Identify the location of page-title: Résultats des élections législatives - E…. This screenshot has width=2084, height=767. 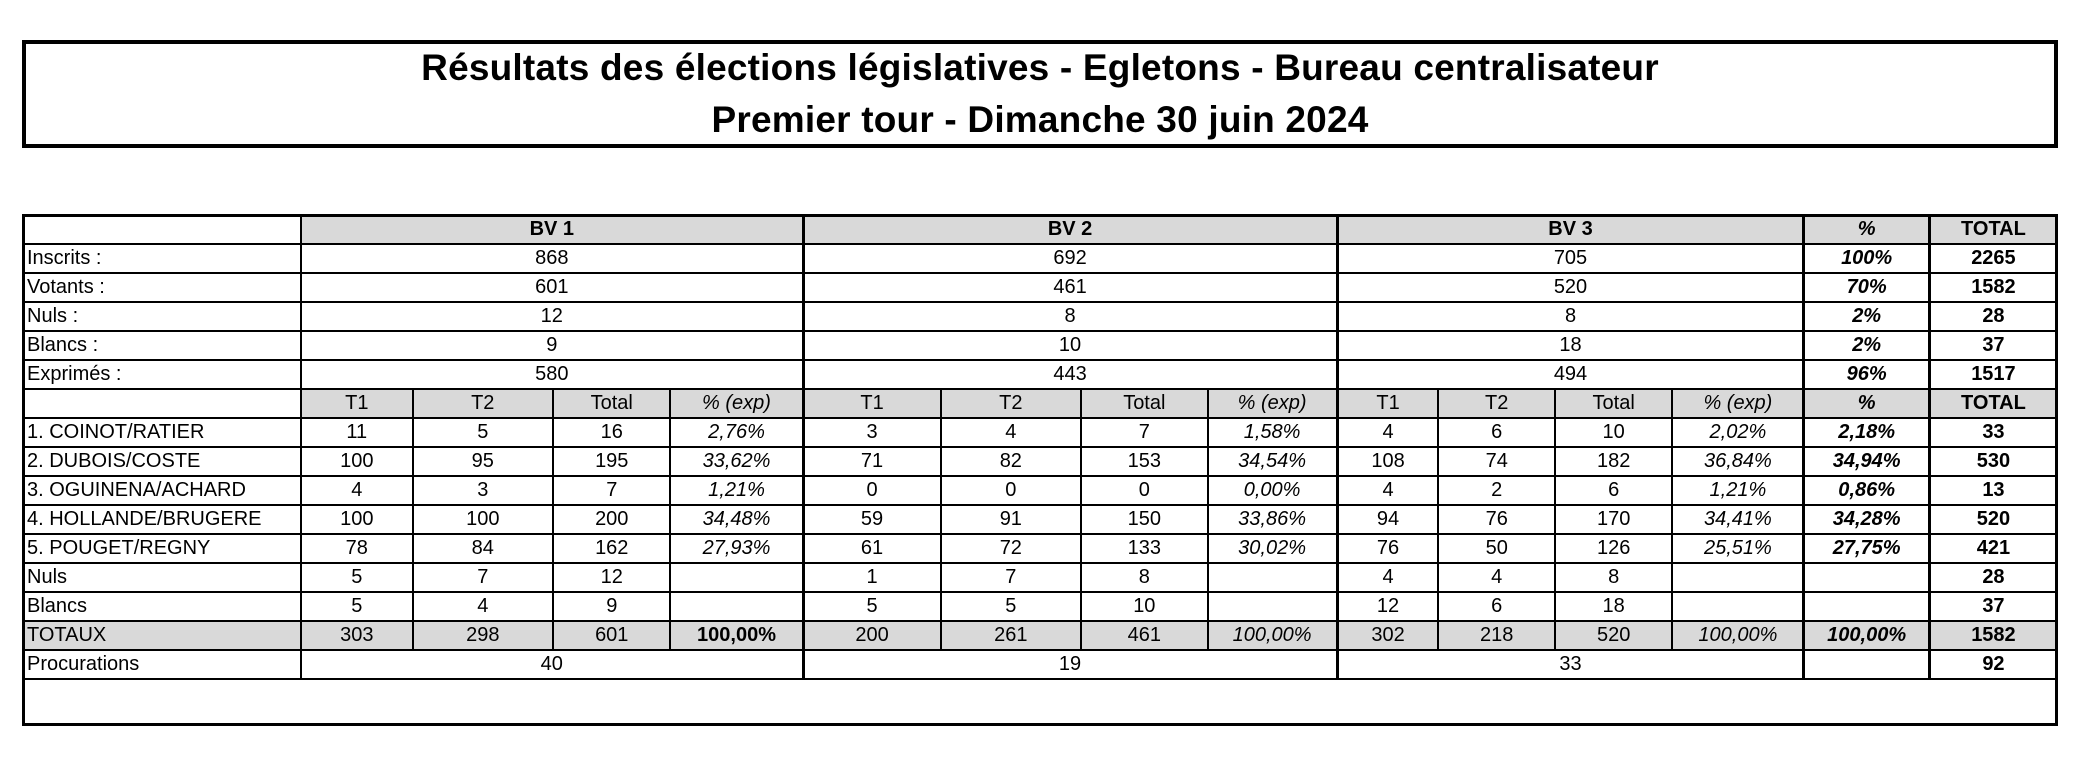
(1040, 67).